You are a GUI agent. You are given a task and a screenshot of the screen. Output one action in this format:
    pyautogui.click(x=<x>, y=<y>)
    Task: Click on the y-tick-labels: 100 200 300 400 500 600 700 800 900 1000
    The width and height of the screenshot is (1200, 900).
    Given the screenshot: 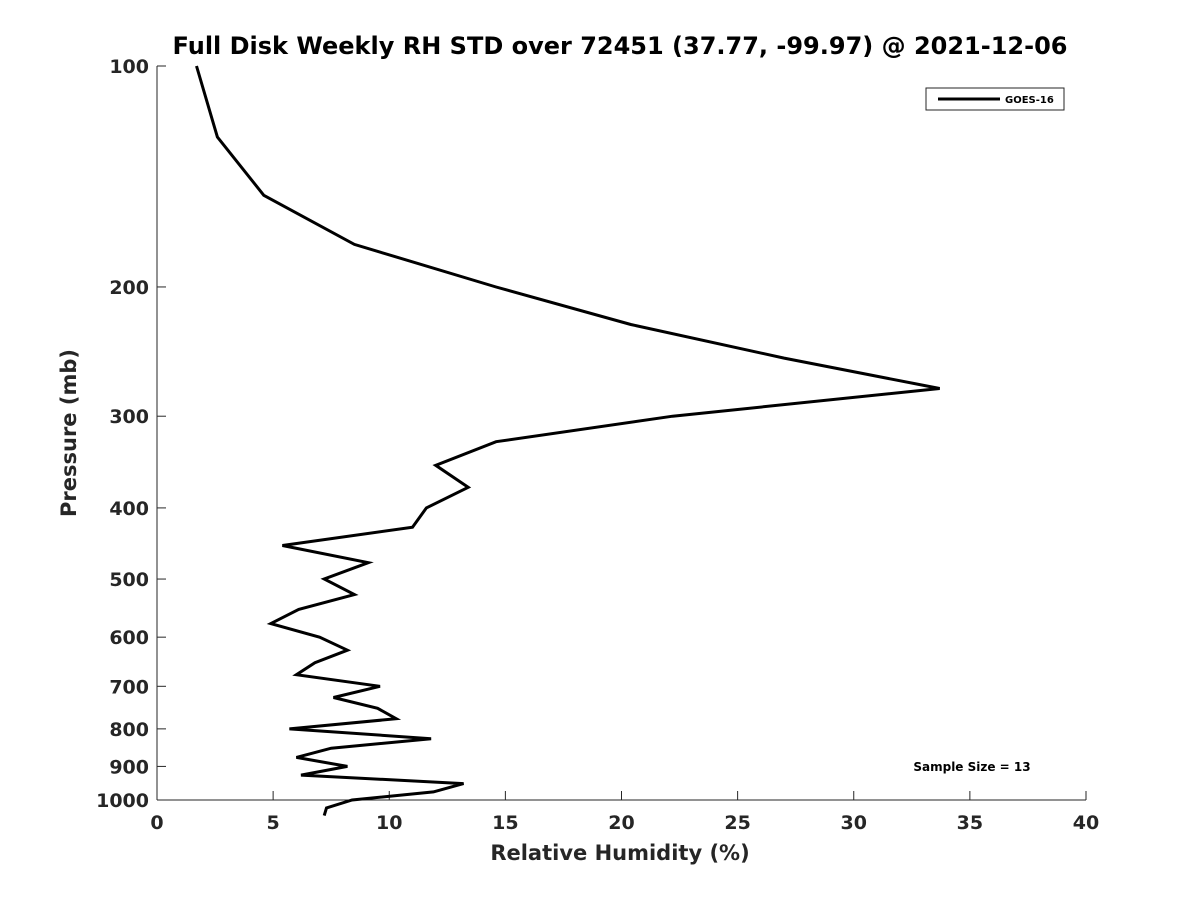 What is the action you would take?
    pyautogui.click(x=122, y=434)
    